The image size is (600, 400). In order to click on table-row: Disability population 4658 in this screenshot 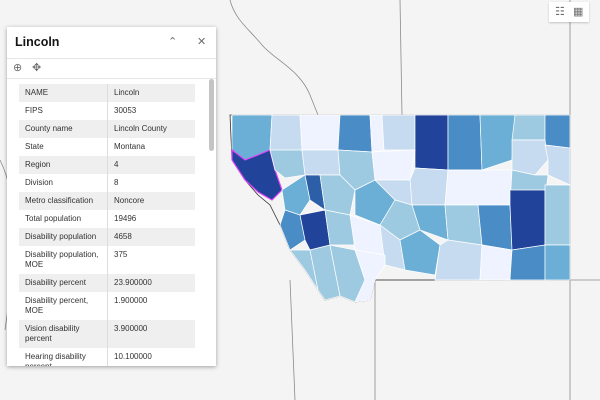, I will do `click(107, 237)`.